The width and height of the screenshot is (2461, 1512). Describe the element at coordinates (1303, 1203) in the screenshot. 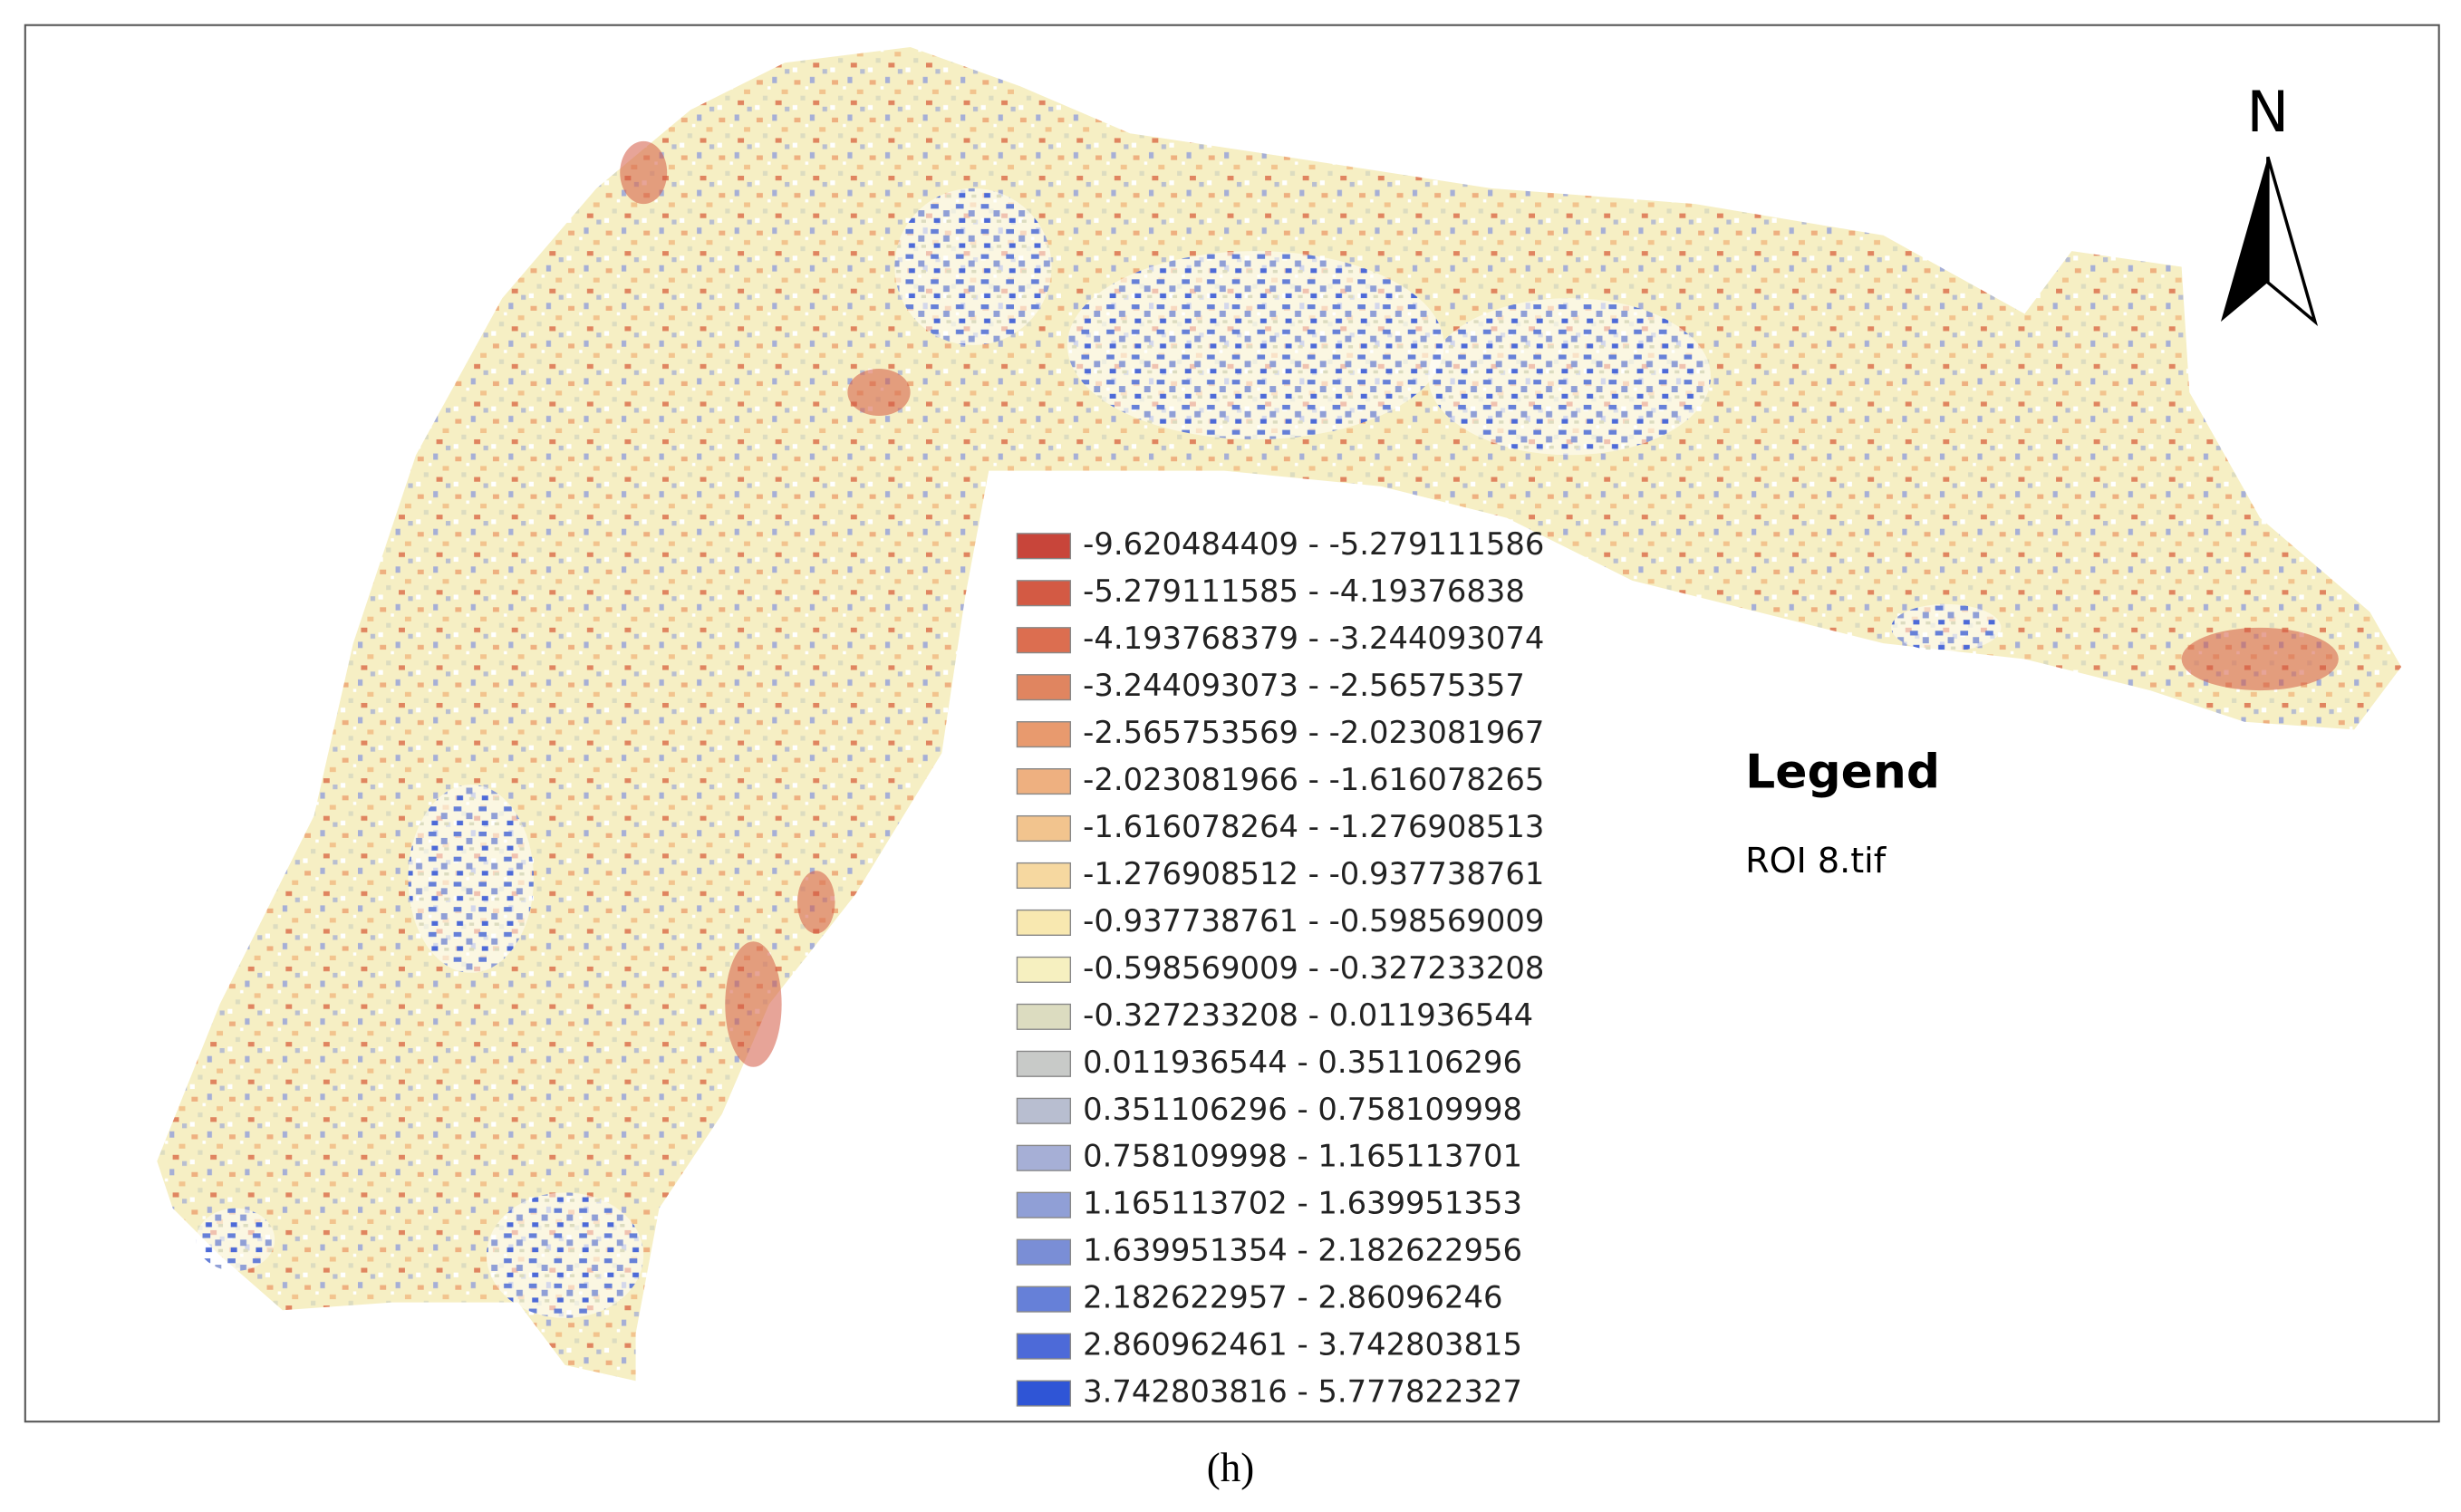

I see `legend-label: 1.165113702 - 1.639951353` at that location.